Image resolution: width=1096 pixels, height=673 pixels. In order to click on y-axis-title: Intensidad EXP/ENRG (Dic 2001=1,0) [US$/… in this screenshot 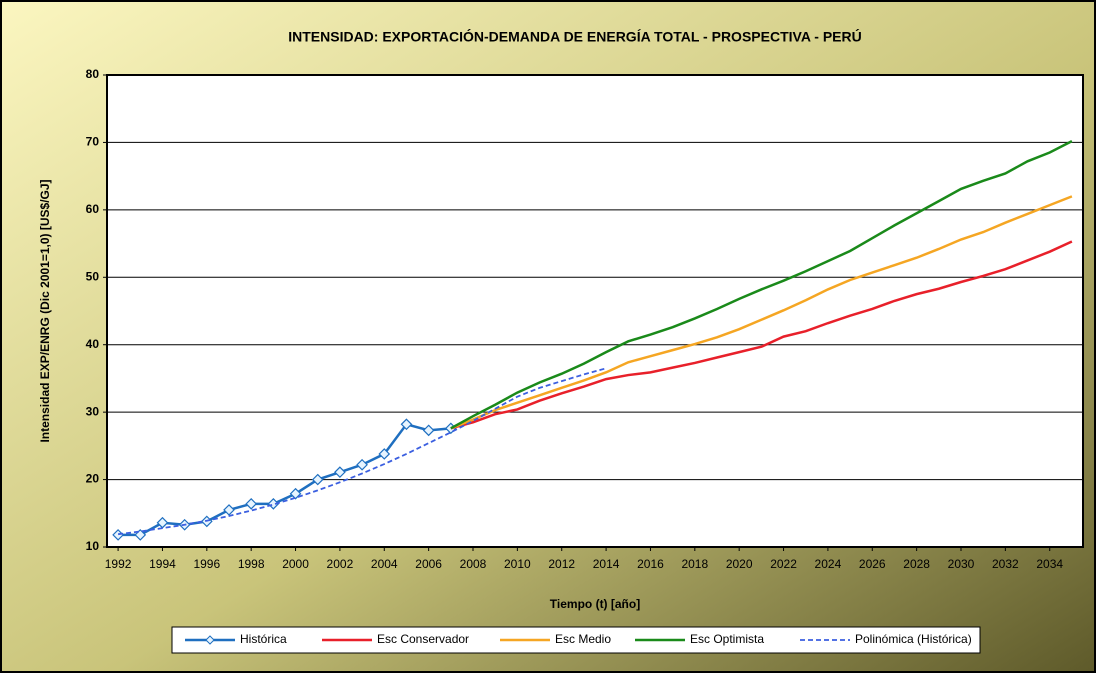, I will do `click(45, 310)`.